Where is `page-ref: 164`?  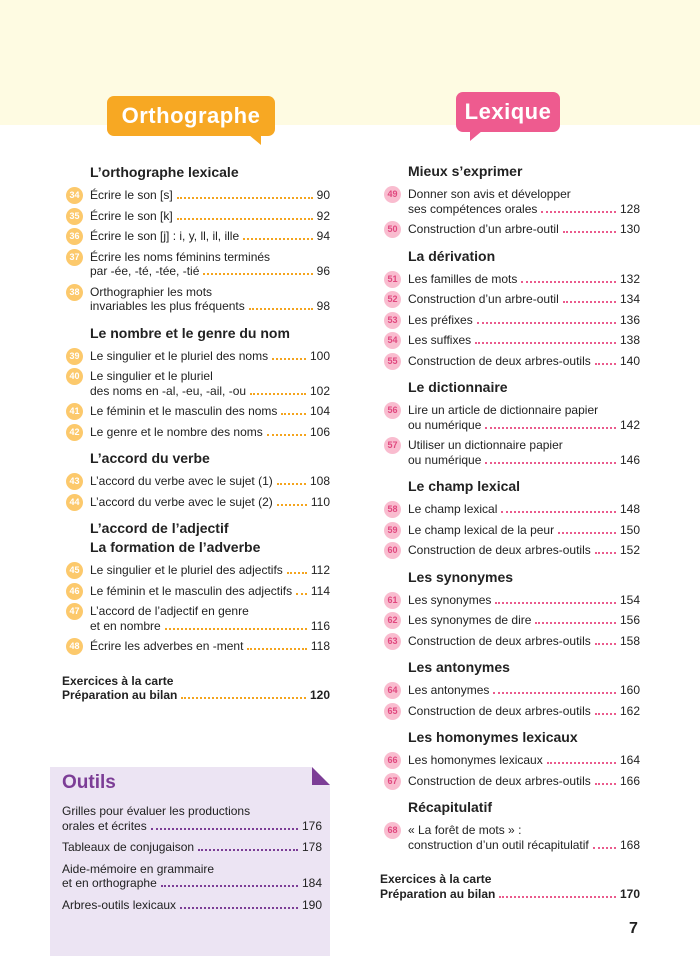 page-ref: 164 is located at coordinates (629, 760).